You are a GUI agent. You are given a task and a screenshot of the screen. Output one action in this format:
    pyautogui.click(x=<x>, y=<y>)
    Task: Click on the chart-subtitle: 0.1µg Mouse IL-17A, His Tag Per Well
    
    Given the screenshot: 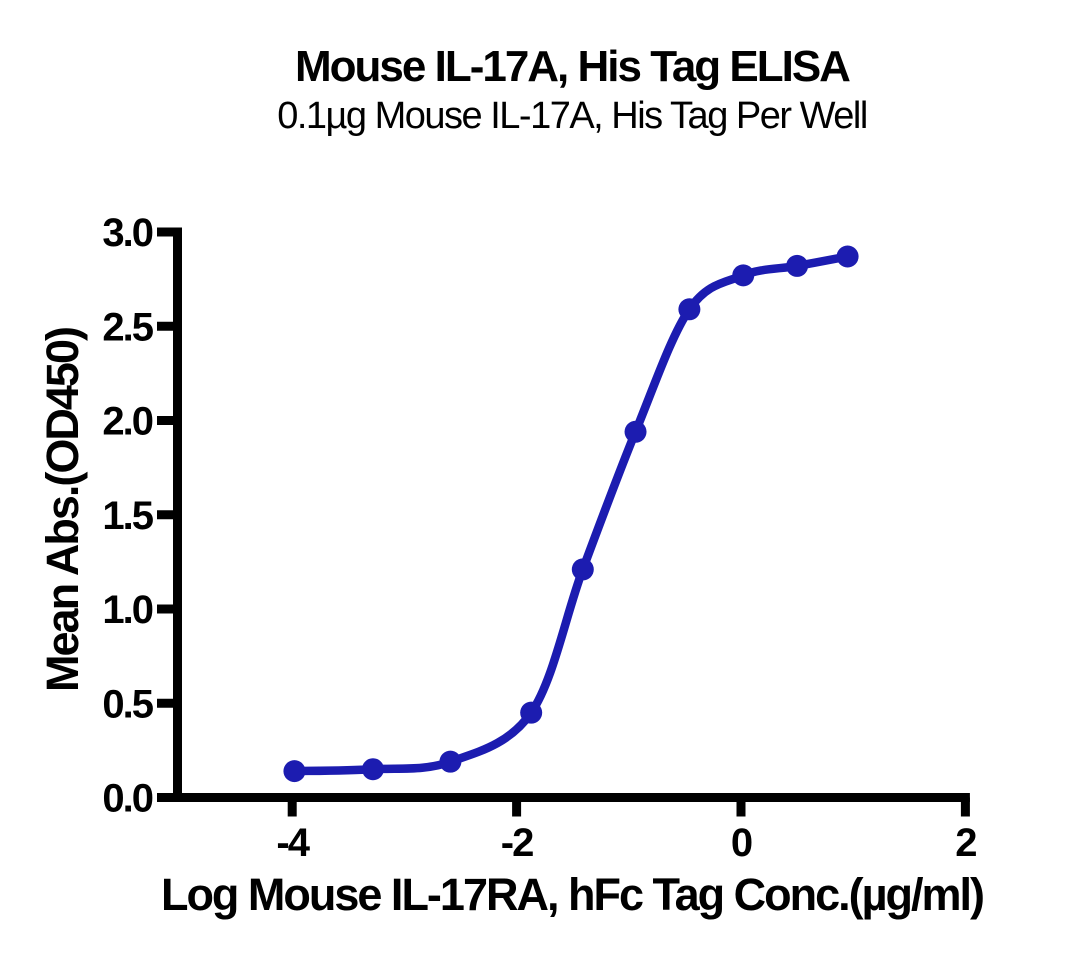 What is the action you would take?
    pyautogui.click(x=572, y=116)
    